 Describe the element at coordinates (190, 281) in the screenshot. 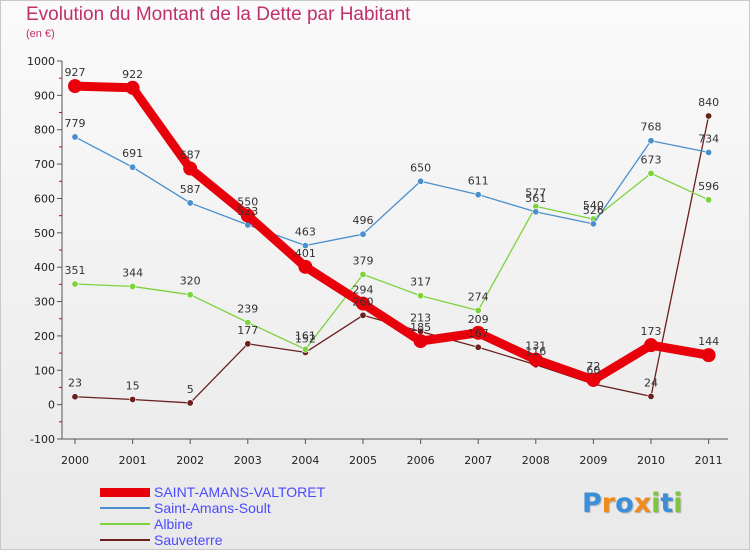

I see `data-label-2: 320` at that location.